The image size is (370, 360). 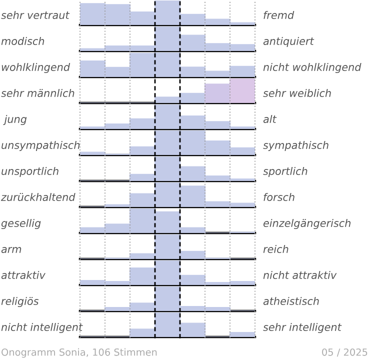 What do you see at coordinates (35, 15) in the screenshot?
I see `y-axis-title: sehr vertraut` at bounding box center [35, 15].